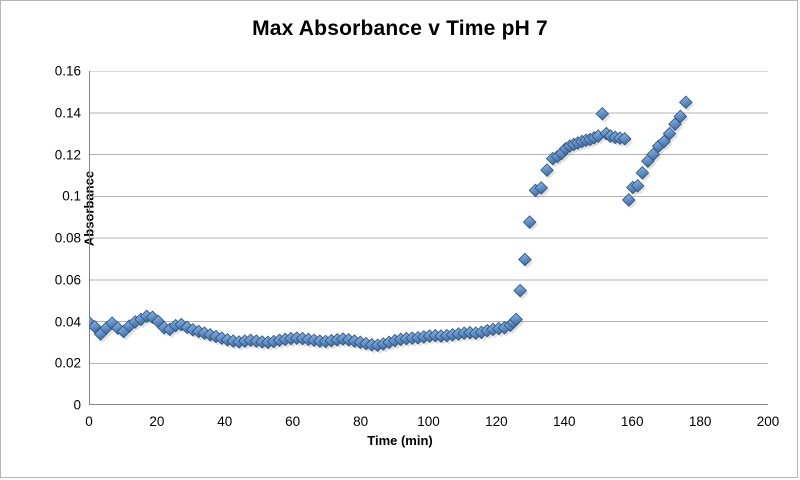  I want to click on x-tick-label: 20, so click(157, 421).